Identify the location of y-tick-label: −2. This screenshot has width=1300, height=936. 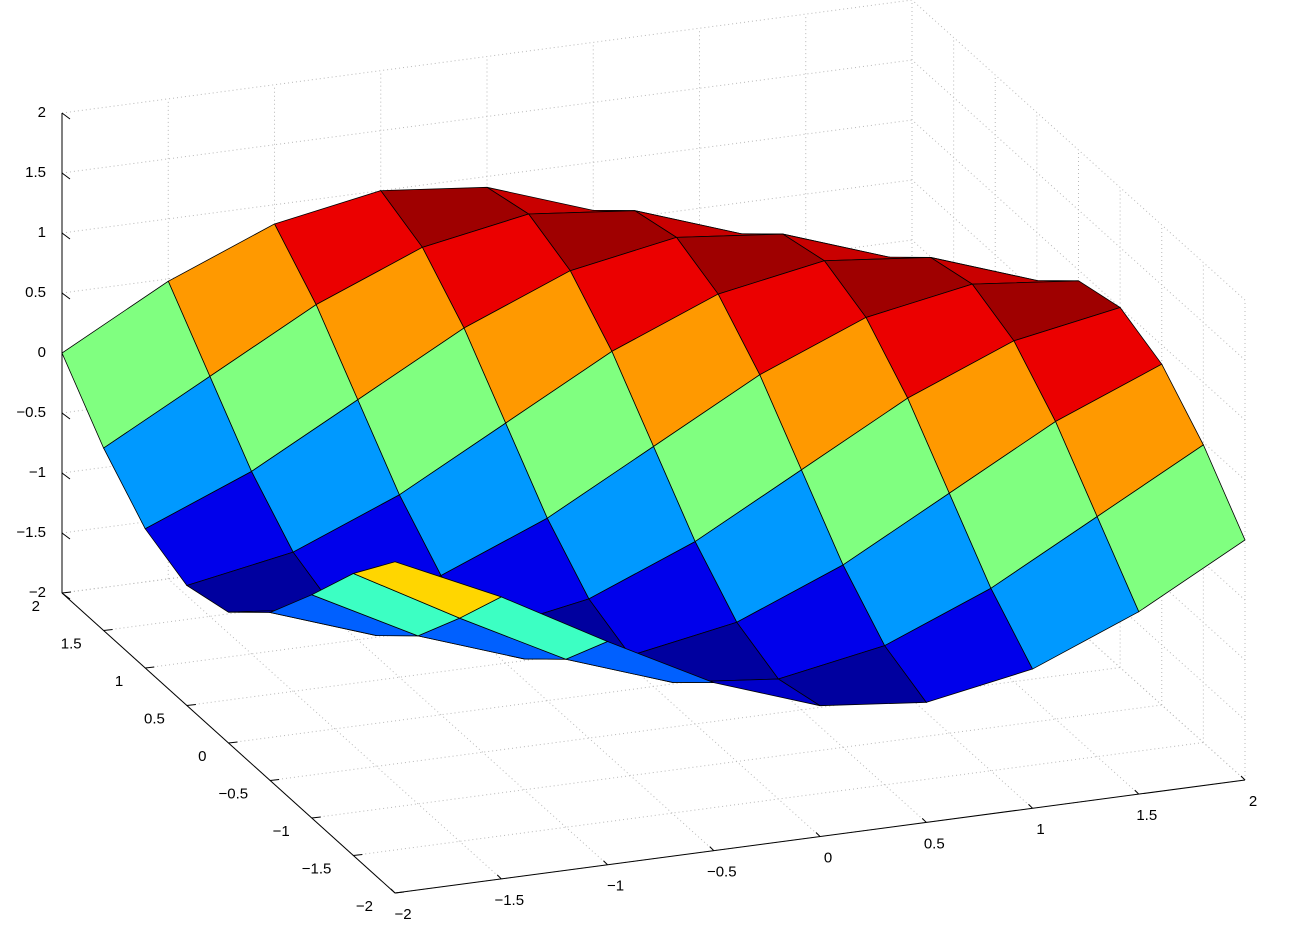
(364, 906).